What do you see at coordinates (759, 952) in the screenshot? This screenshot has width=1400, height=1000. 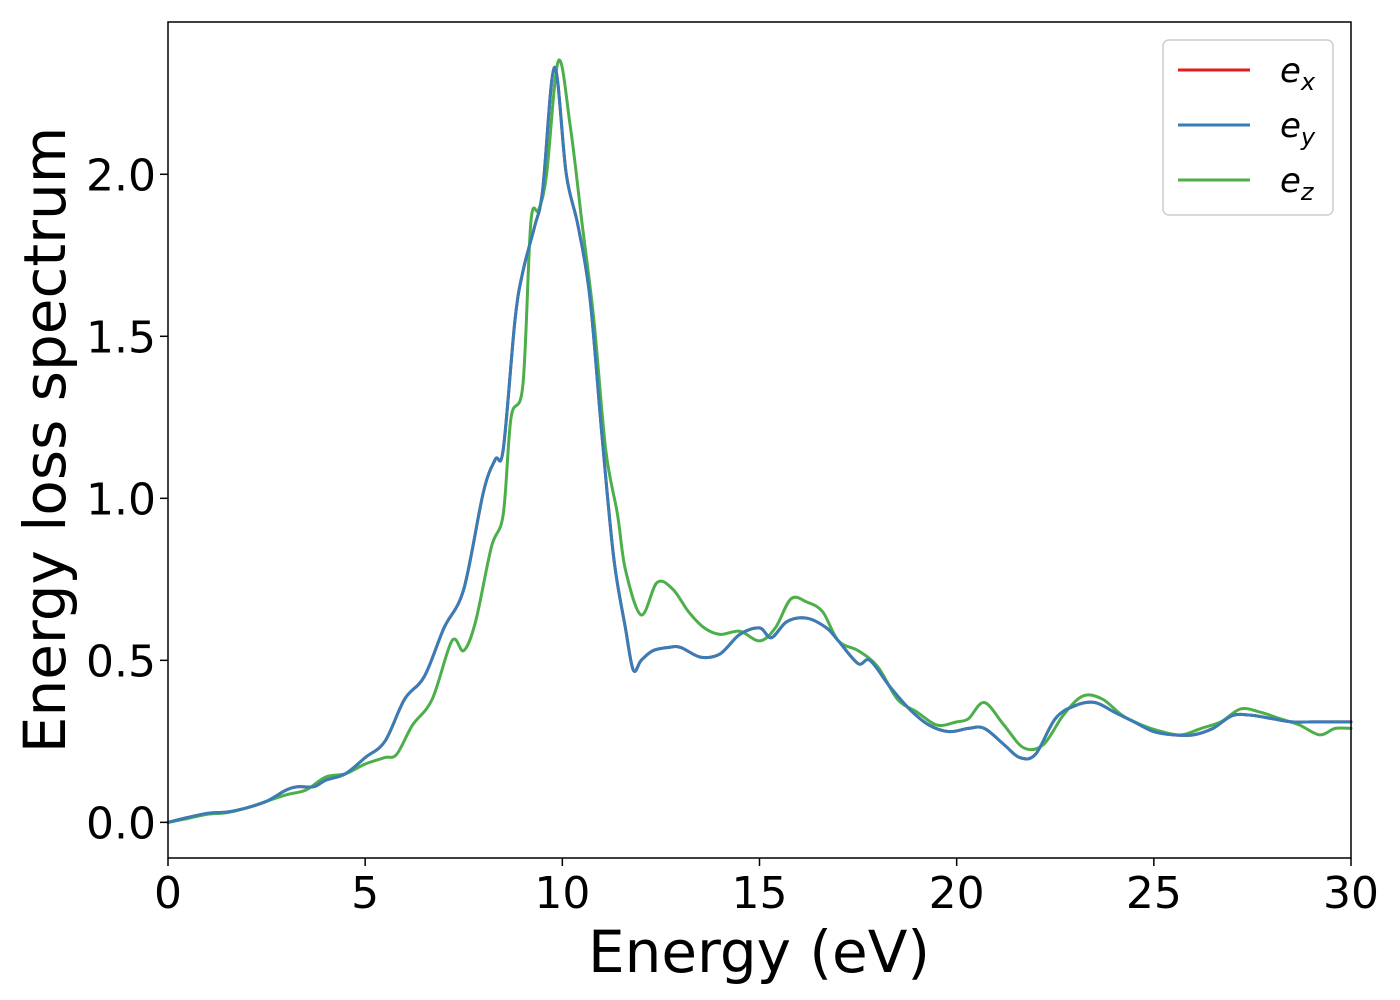 I see `x-axis-title: Energy (eV)` at bounding box center [759, 952].